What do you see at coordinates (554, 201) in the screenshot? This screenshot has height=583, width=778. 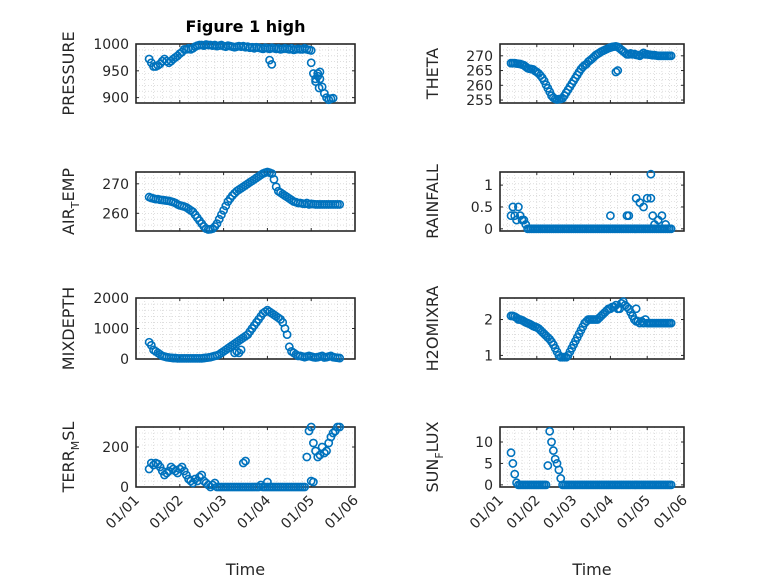 I see `subplot-3: 0 0.5 1 RAINFALL` at bounding box center [554, 201].